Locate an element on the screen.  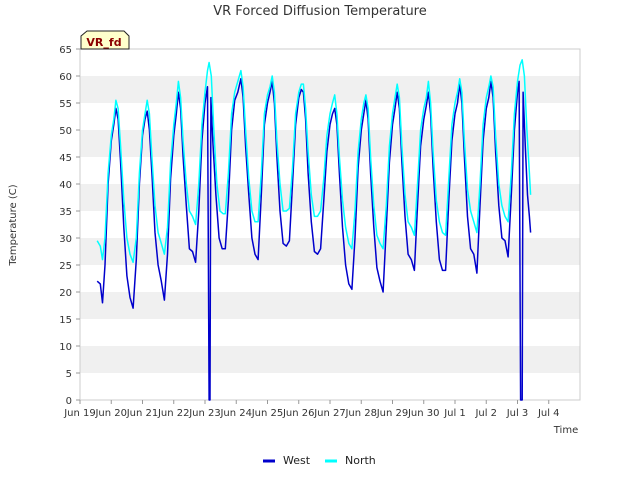
y-tick-label: 30 is located at coordinates (65, 239).